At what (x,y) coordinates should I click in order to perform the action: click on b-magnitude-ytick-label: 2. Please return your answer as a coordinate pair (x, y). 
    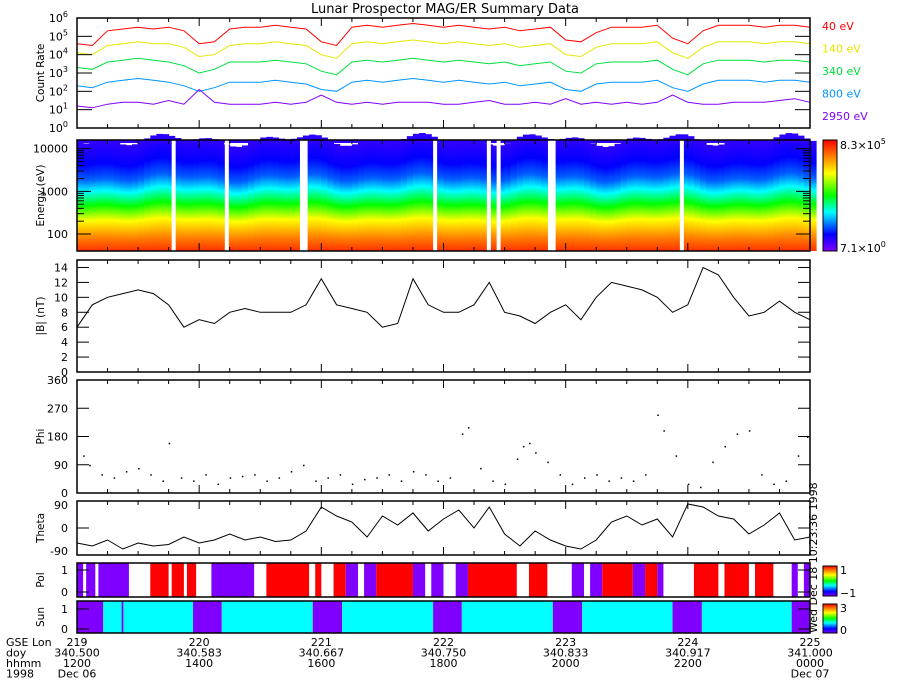
    Looking at the image, I should click on (64, 357).